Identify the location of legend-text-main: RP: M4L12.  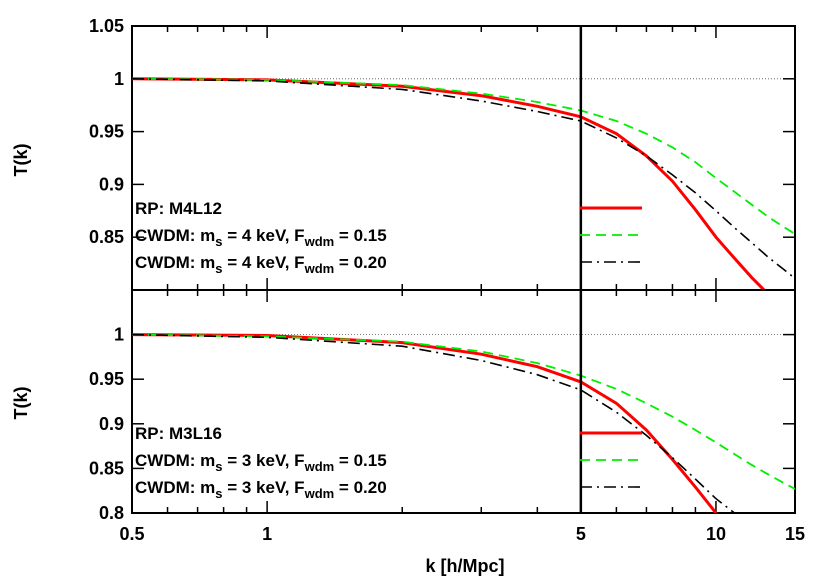
(178, 208).